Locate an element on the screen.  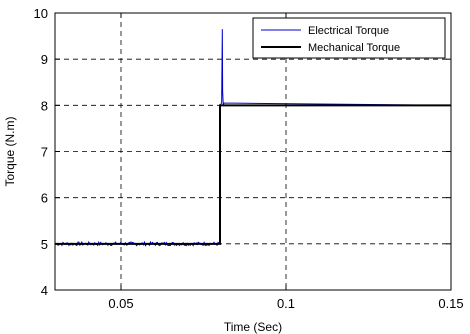
legend: Electrical Torque Mechanical Torque is located at coordinates (349, 38).